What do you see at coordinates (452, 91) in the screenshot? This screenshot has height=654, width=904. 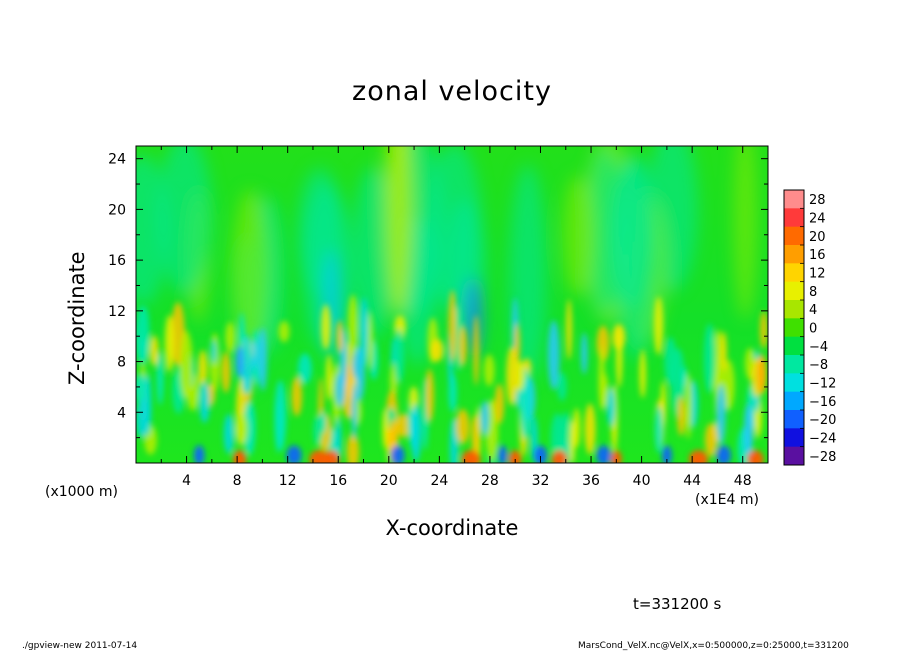 I see `chart-title: zonal velocity` at bounding box center [452, 91].